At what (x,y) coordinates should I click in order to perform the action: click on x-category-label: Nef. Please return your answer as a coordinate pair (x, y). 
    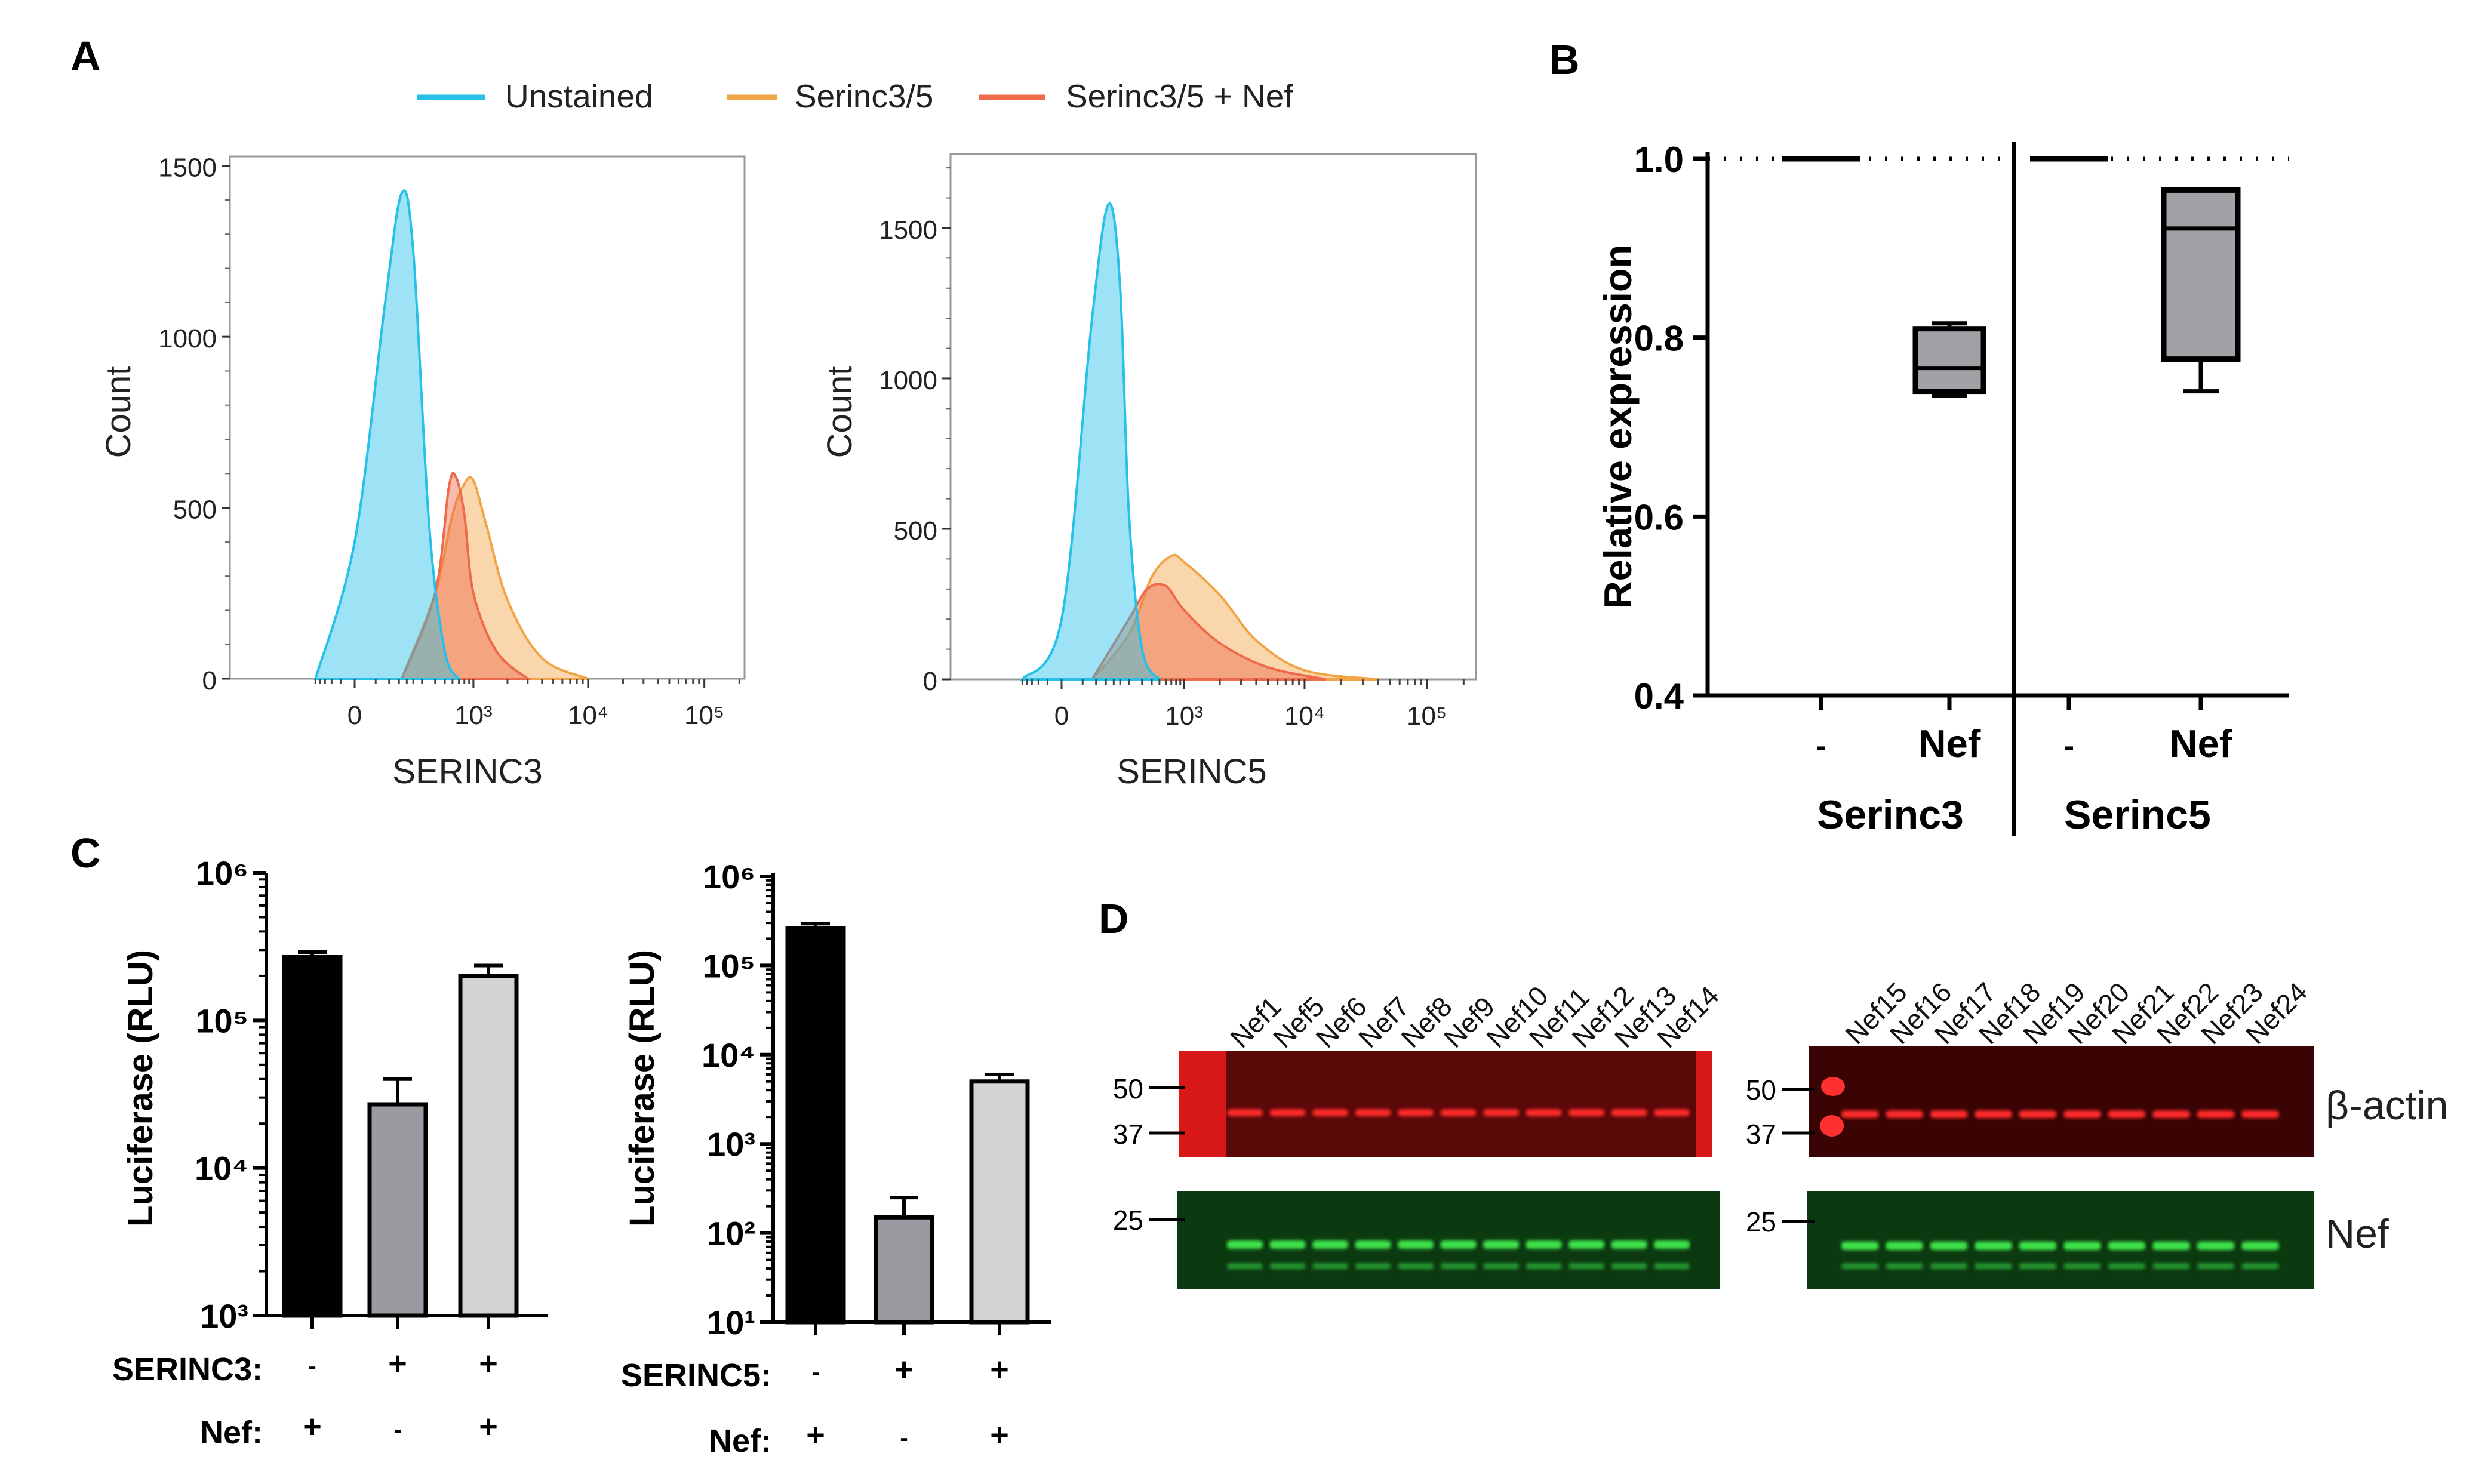
    Looking at the image, I should click on (2201, 744).